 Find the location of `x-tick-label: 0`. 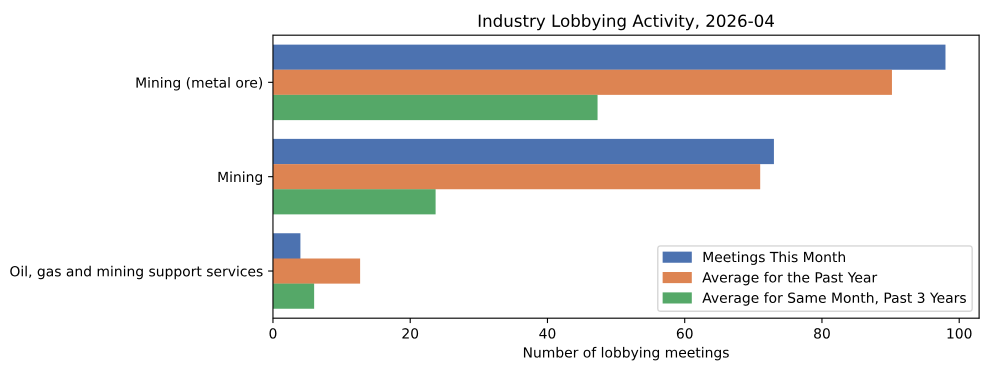

x-tick-label: 0 is located at coordinates (272, 333).